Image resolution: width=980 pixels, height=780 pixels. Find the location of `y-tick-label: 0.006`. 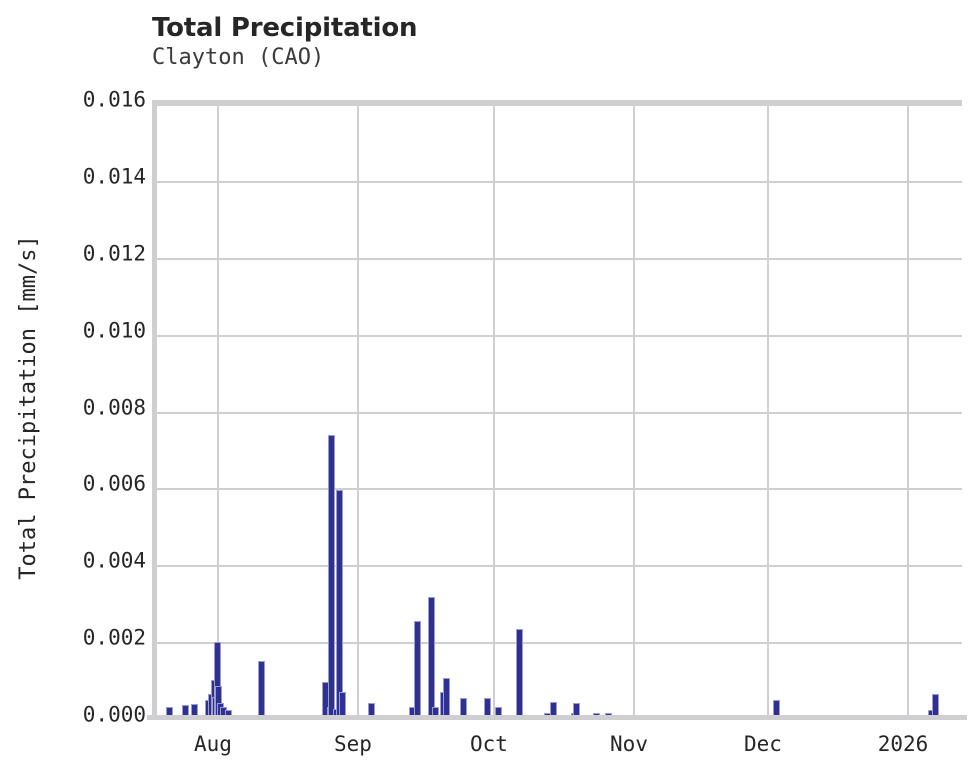

y-tick-label: 0.006 is located at coordinates (114, 483).